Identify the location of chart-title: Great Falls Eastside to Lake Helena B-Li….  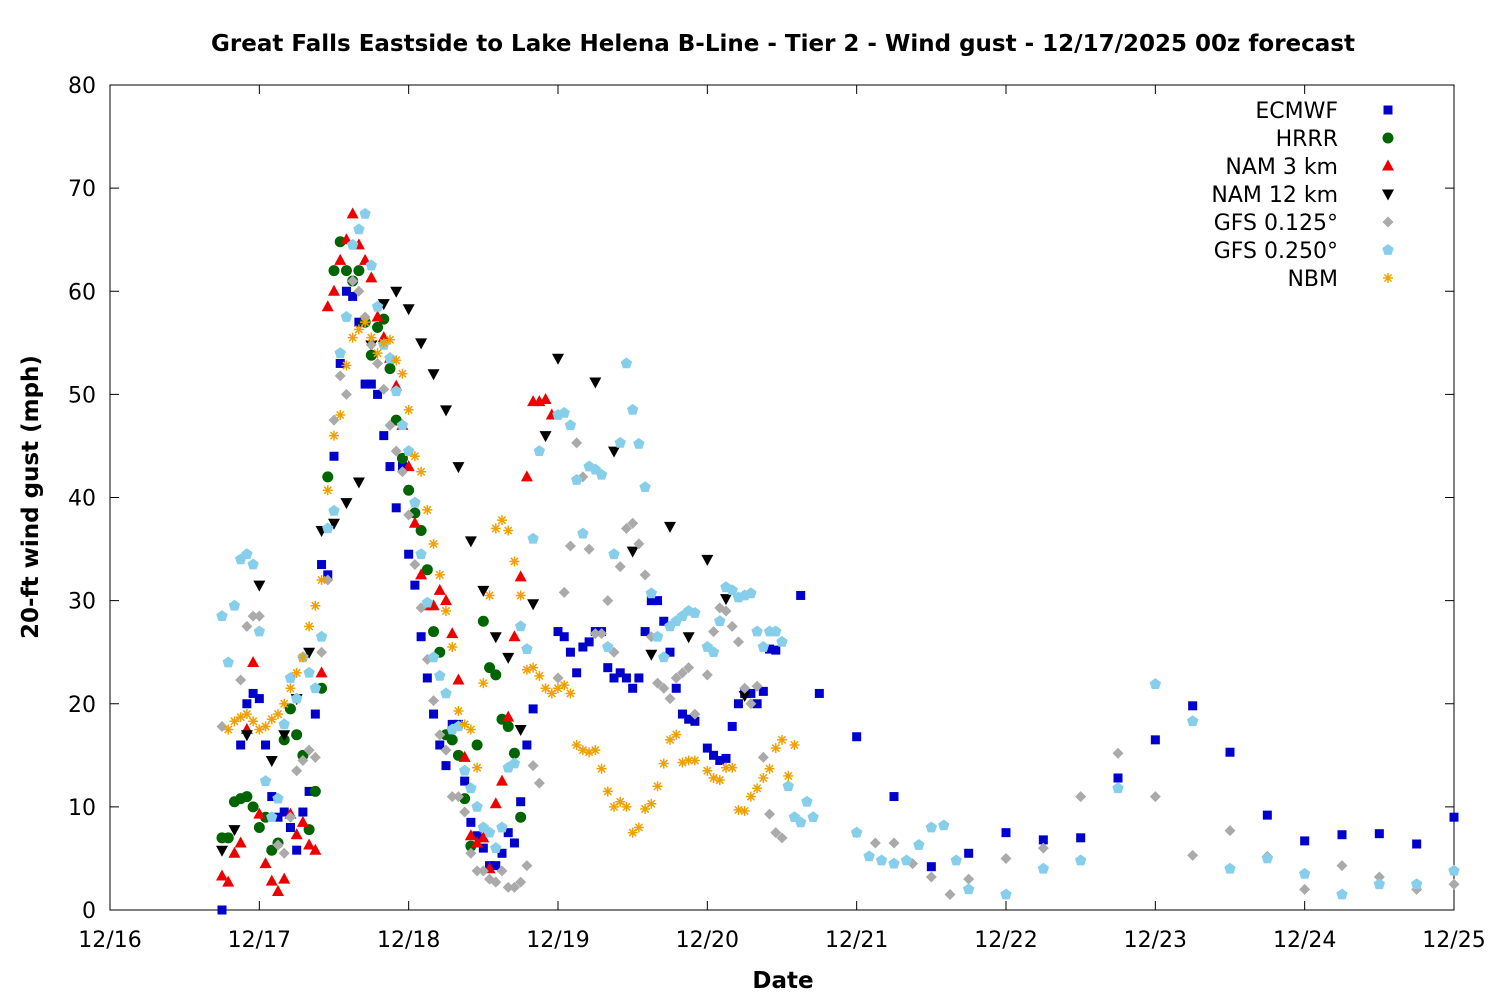
(783, 44).